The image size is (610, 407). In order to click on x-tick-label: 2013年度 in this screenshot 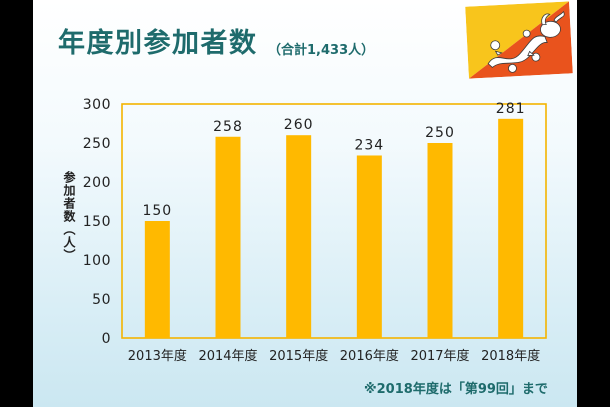, I will do `click(157, 356)`.